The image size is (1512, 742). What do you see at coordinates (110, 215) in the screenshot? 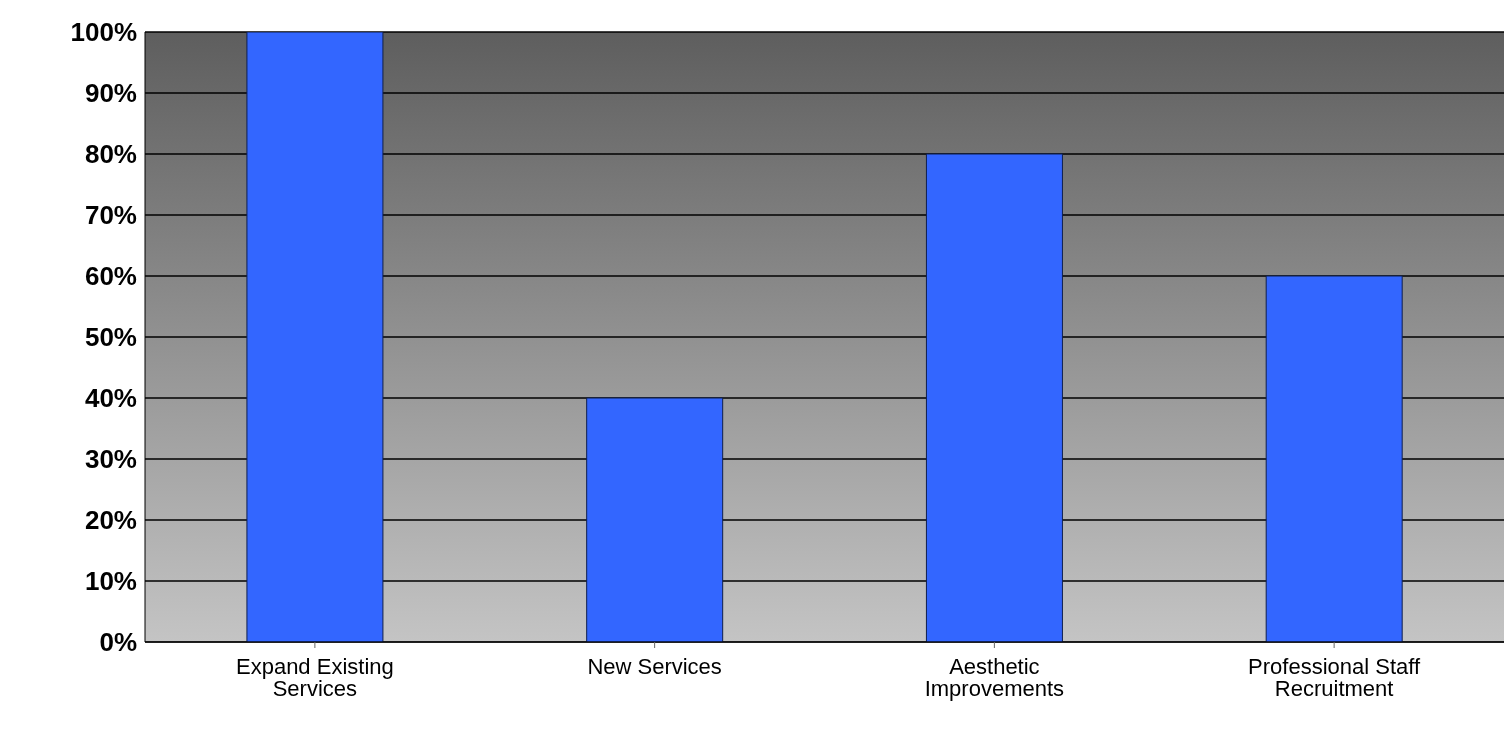
I see `y-tick-label: 70%` at bounding box center [110, 215].